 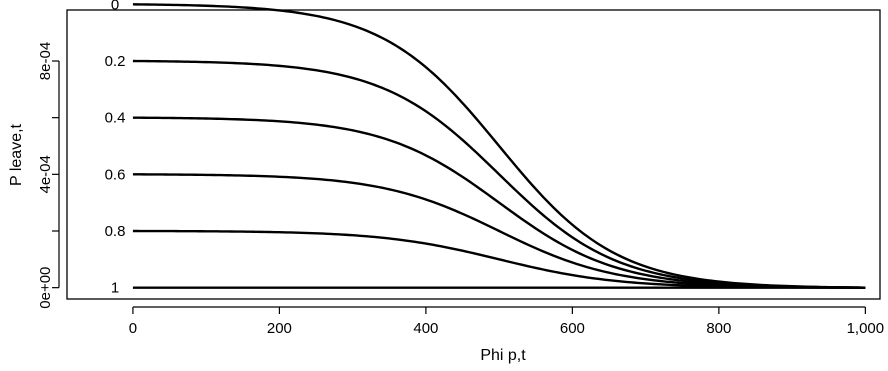 What do you see at coordinates (572, 328) in the screenshot?
I see `x-tick-label: 600` at bounding box center [572, 328].